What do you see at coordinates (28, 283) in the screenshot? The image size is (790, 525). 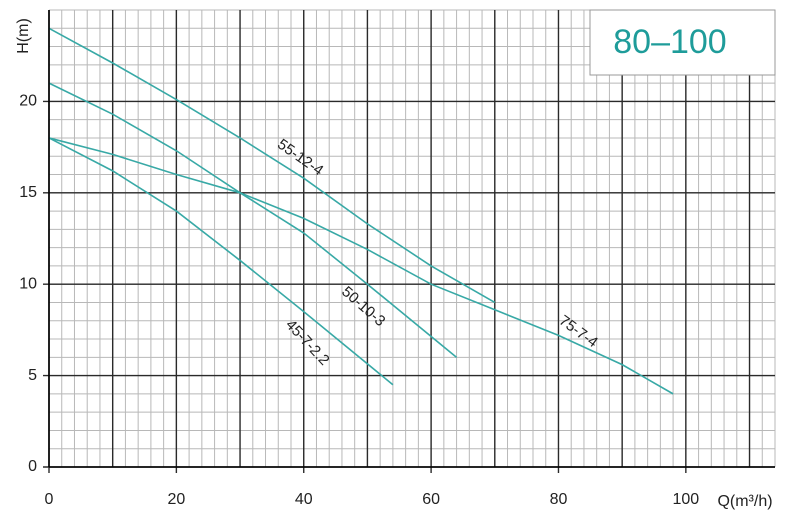 I see `y-tick-label: 10` at bounding box center [28, 283].